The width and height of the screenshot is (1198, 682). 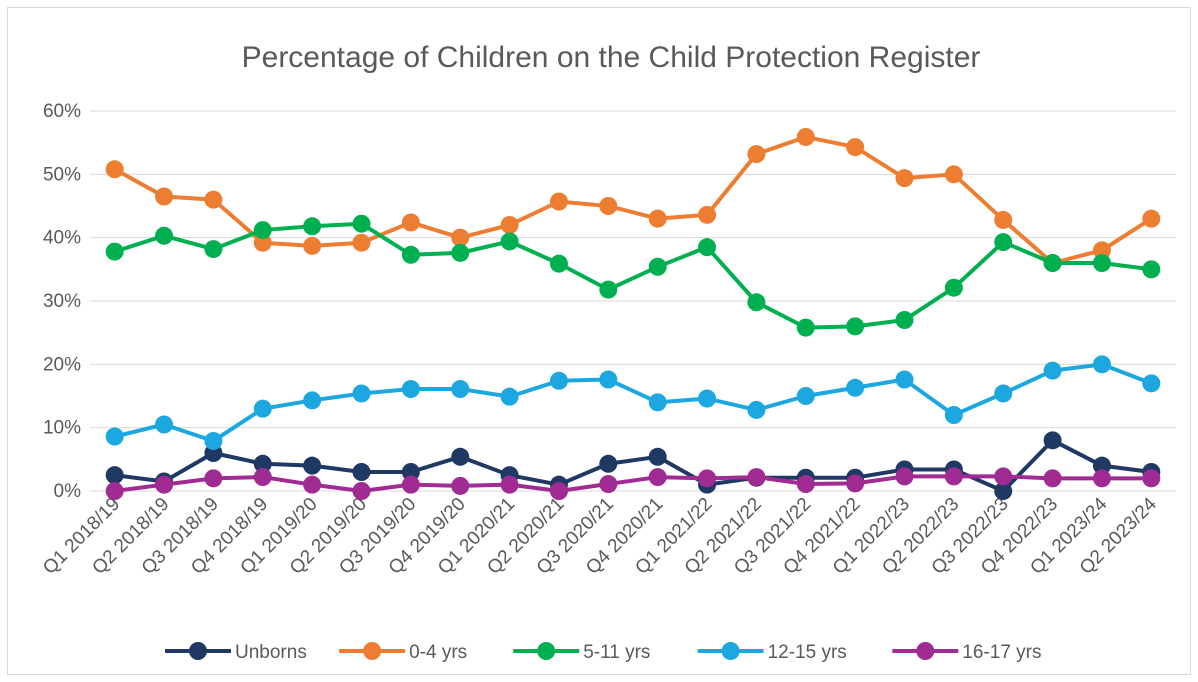 What do you see at coordinates (271, 652) in the screenshot?
I see `legend-label: Unborns` at bounding box center [271, 652].